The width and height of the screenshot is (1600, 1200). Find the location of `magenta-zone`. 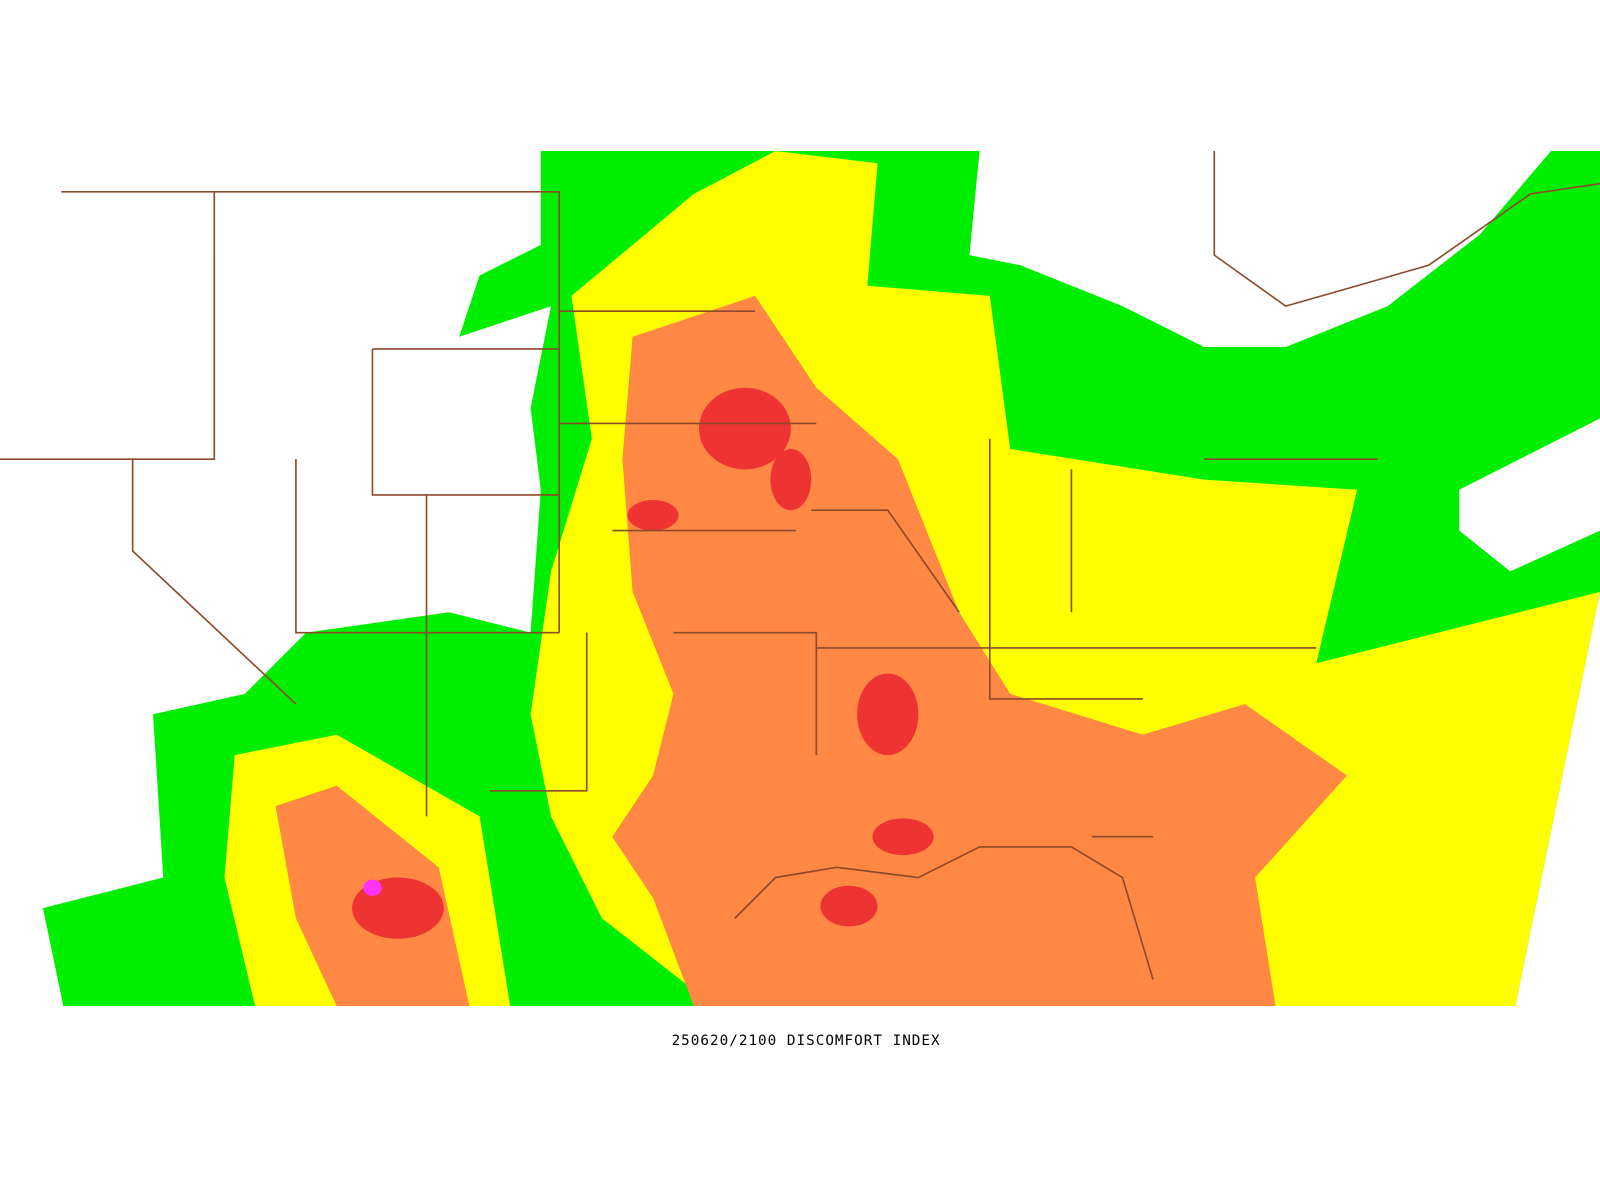

magenta-zone is located at coordinates (372, 887).